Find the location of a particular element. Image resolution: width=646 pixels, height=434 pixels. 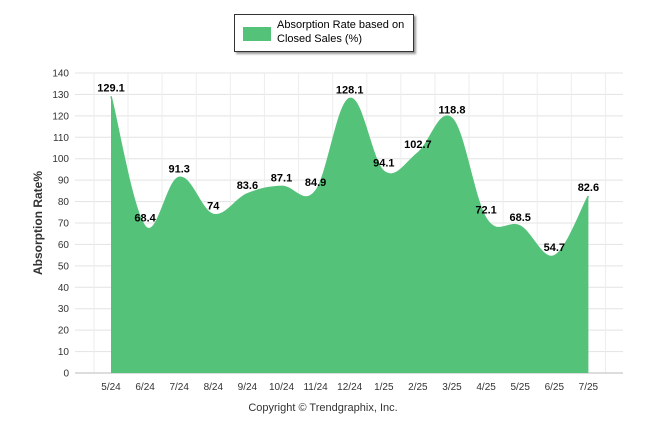

y-tick-label: 90 is located at coordinates (64, 181).